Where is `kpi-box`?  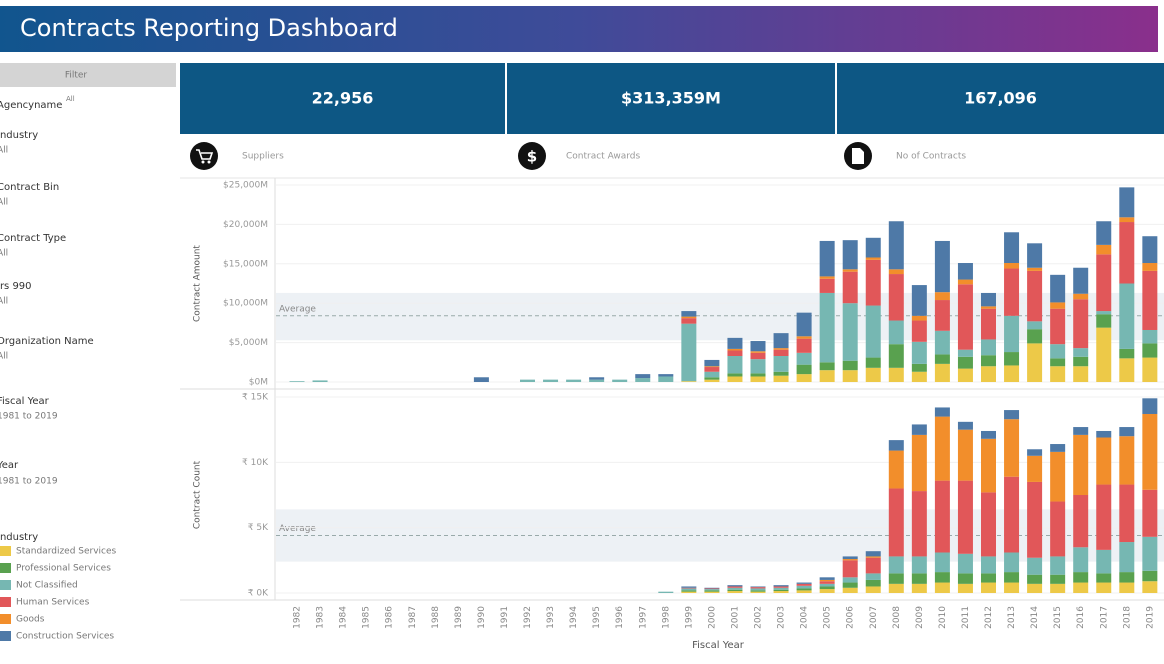 kpi-box is located at coordinates (671, 98).